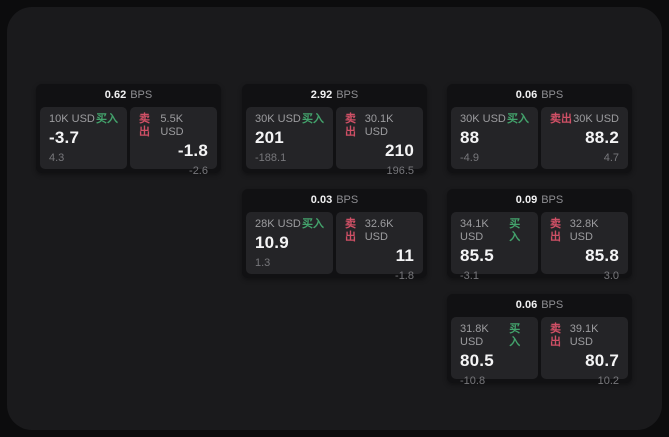 The image size is (669, 437). Describe the element at coordinates (278, 224) in the screenshot. I see `buy-amount: 28K USD` at that location.